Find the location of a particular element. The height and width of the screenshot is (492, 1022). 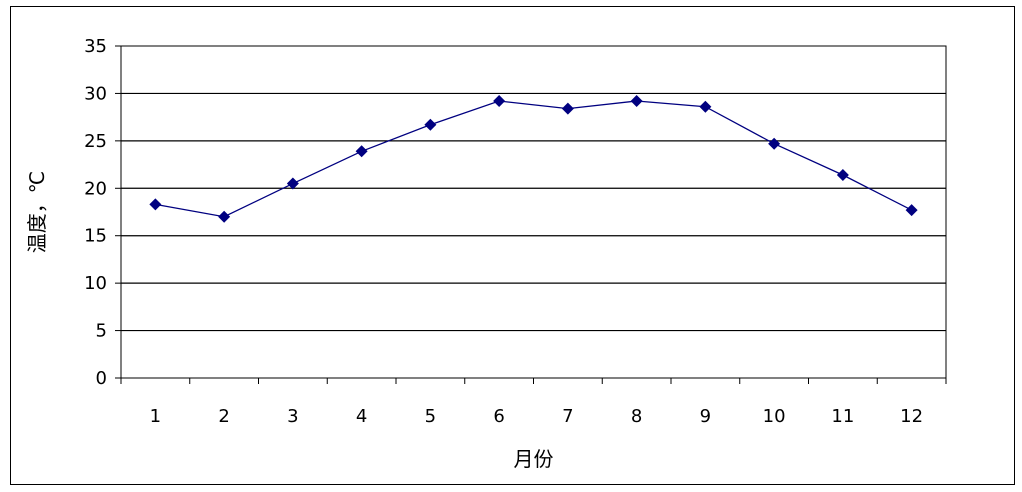

x-tick-label: 2 is located at coordinates (223, 416).